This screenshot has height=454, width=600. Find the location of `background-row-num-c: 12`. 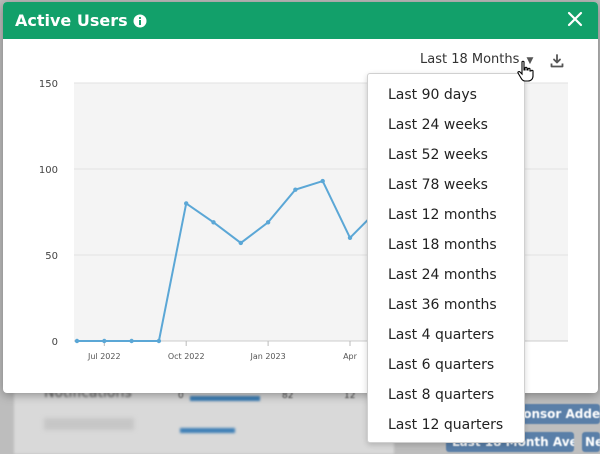

background-row-num-c: 12 is located at coordinates (350, 396).